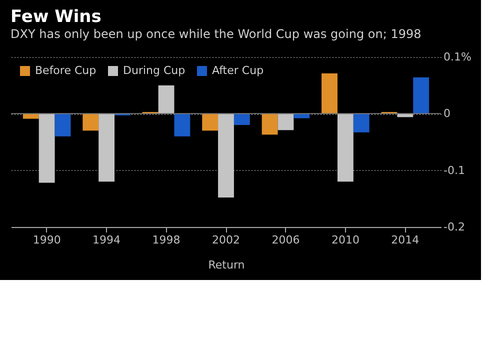  I want to click on x-tick-label: 1990, so click(46, 240).